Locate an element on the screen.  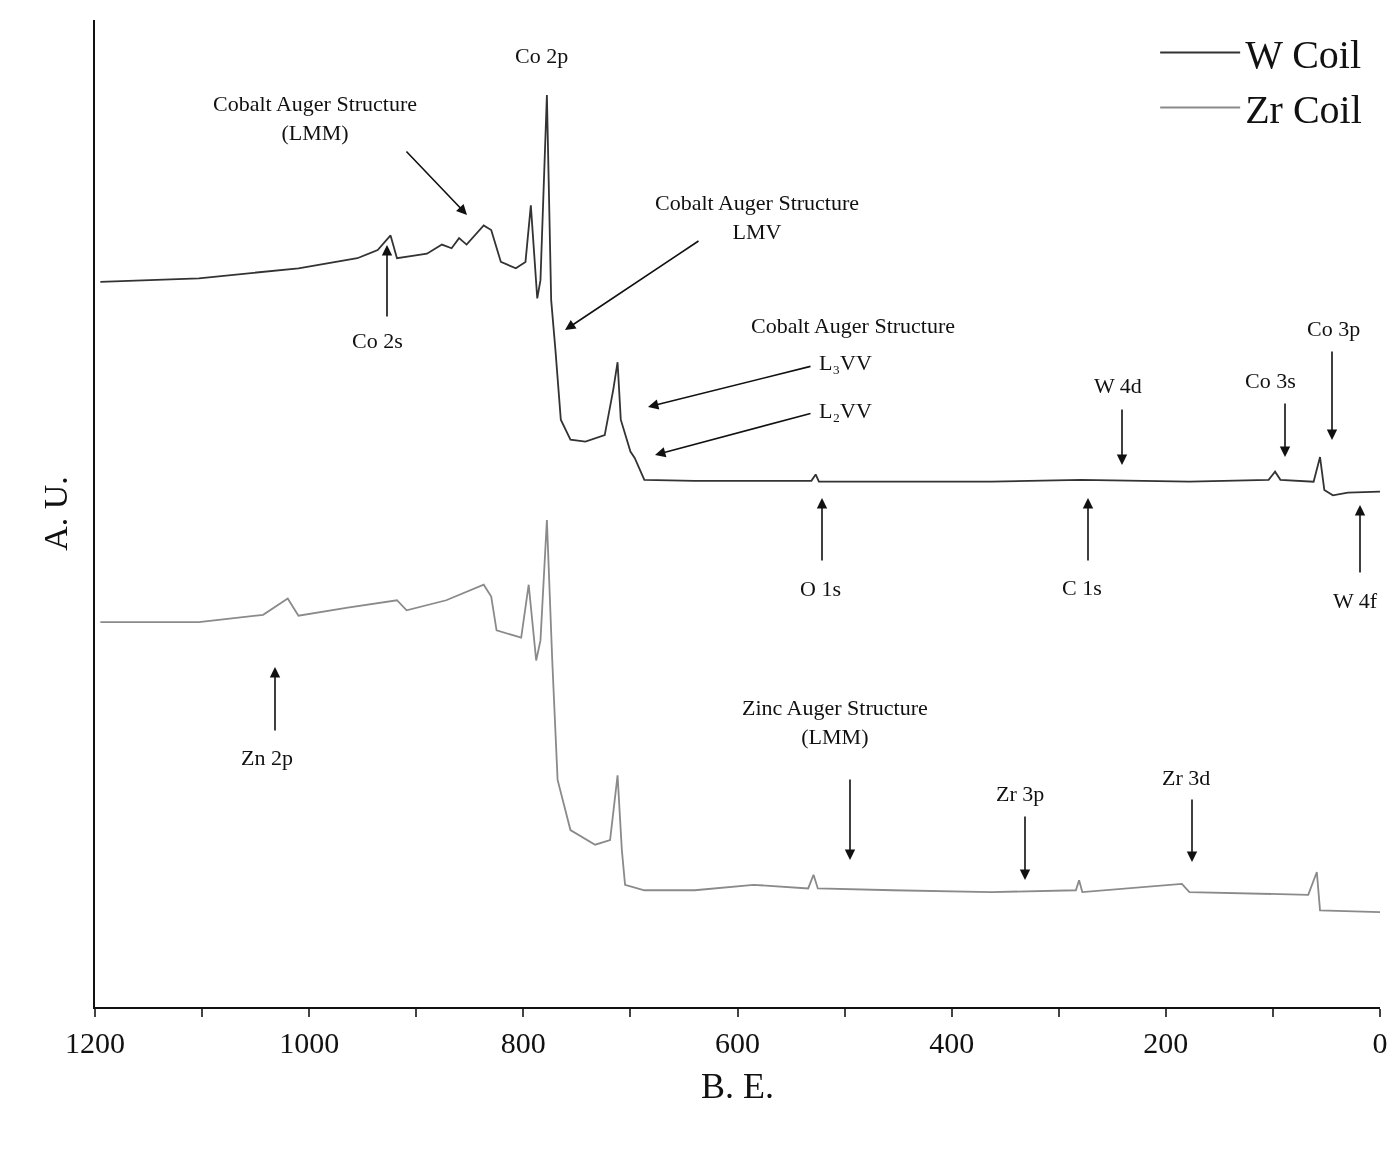
annotation: Zr 3p is located at coordinates (1020, 793).